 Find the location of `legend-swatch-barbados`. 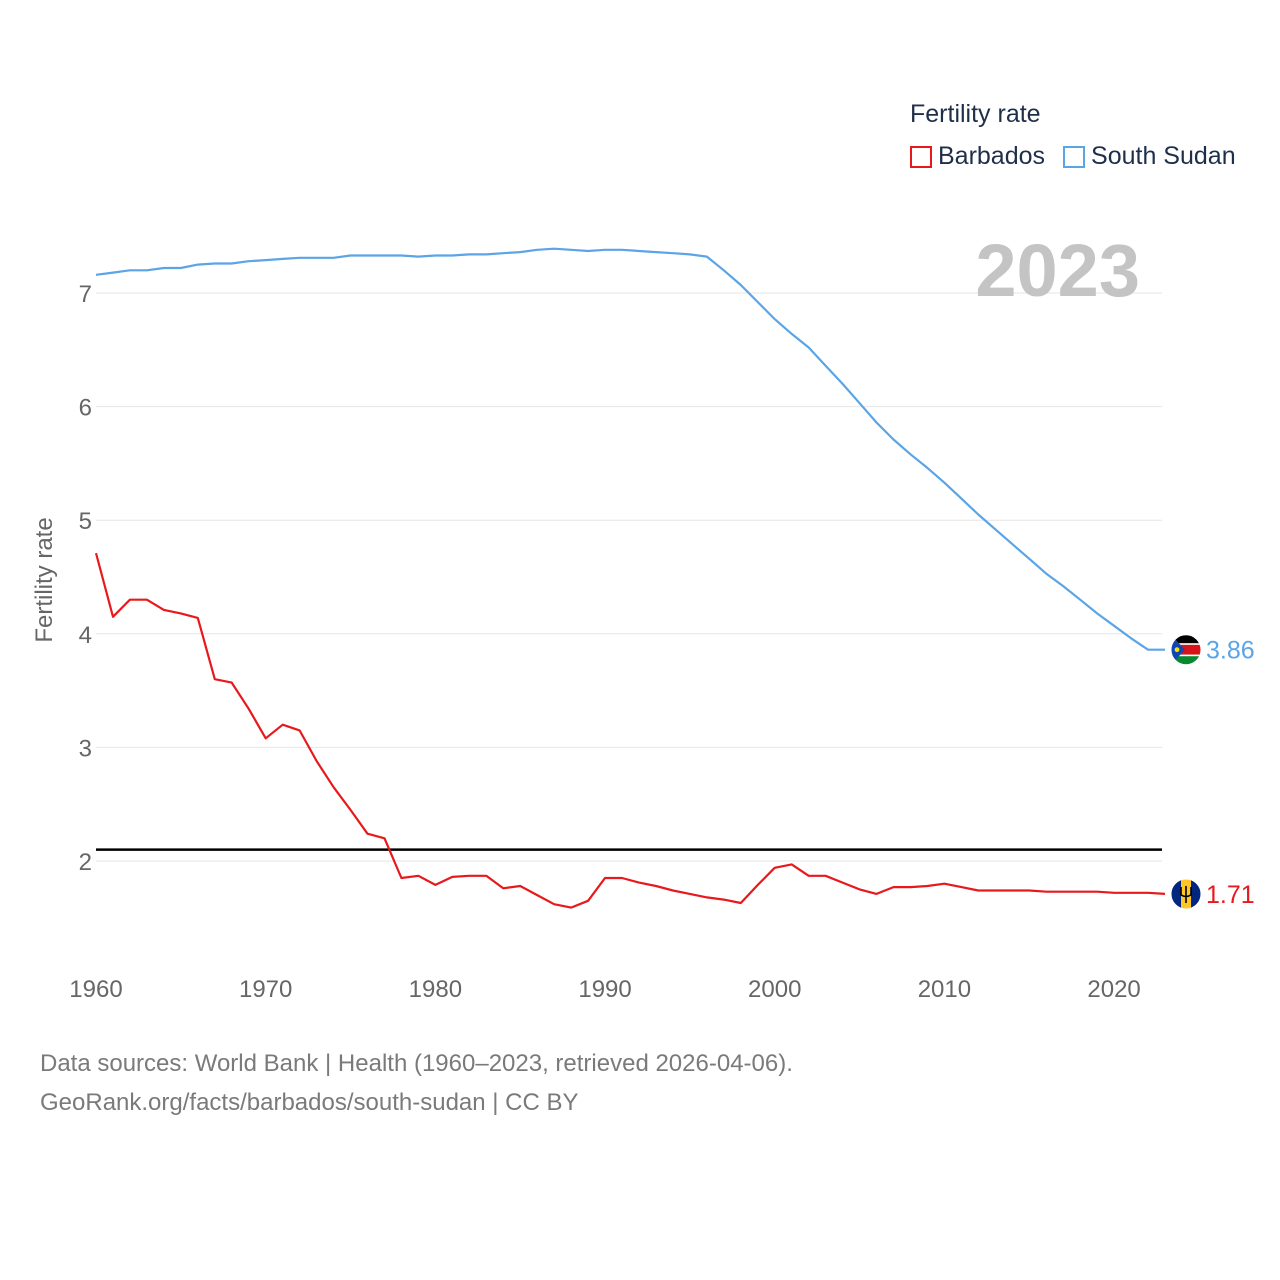

legend-swatch-barbados is located at coordinates (921, 156).